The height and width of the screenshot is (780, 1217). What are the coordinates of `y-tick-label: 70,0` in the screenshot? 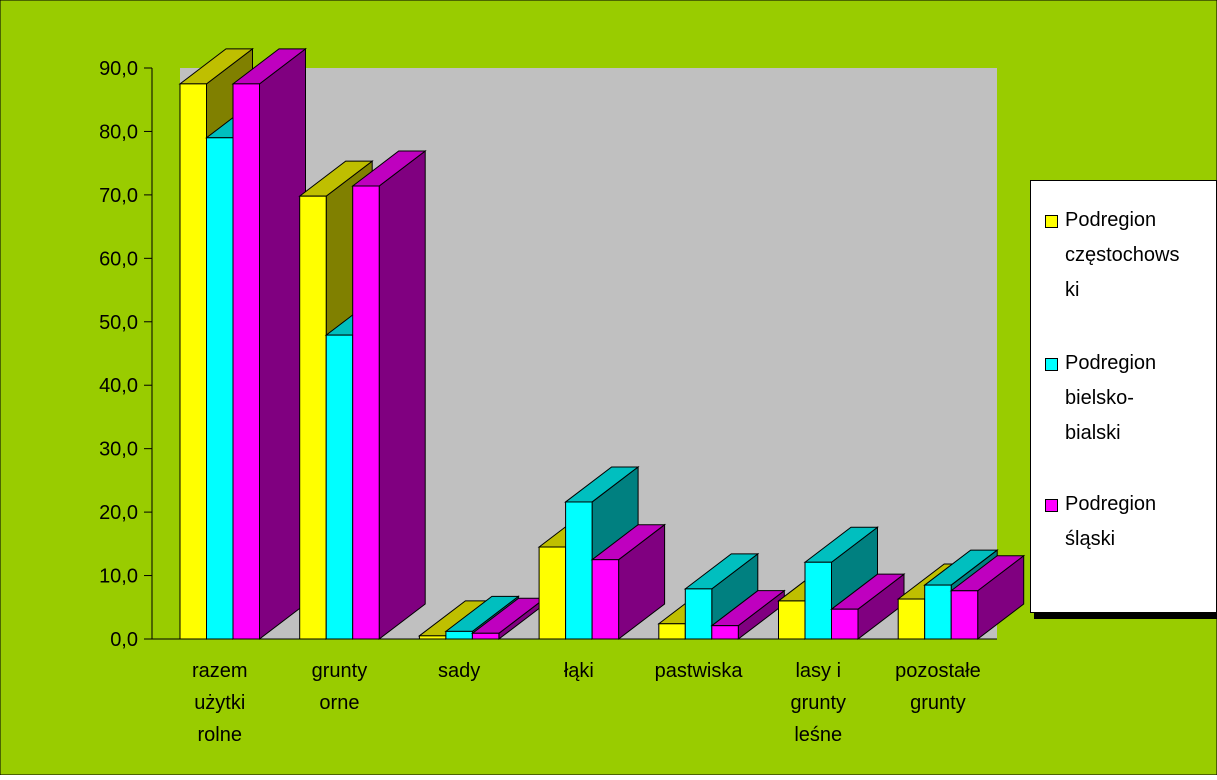 It's located at (118, 196).